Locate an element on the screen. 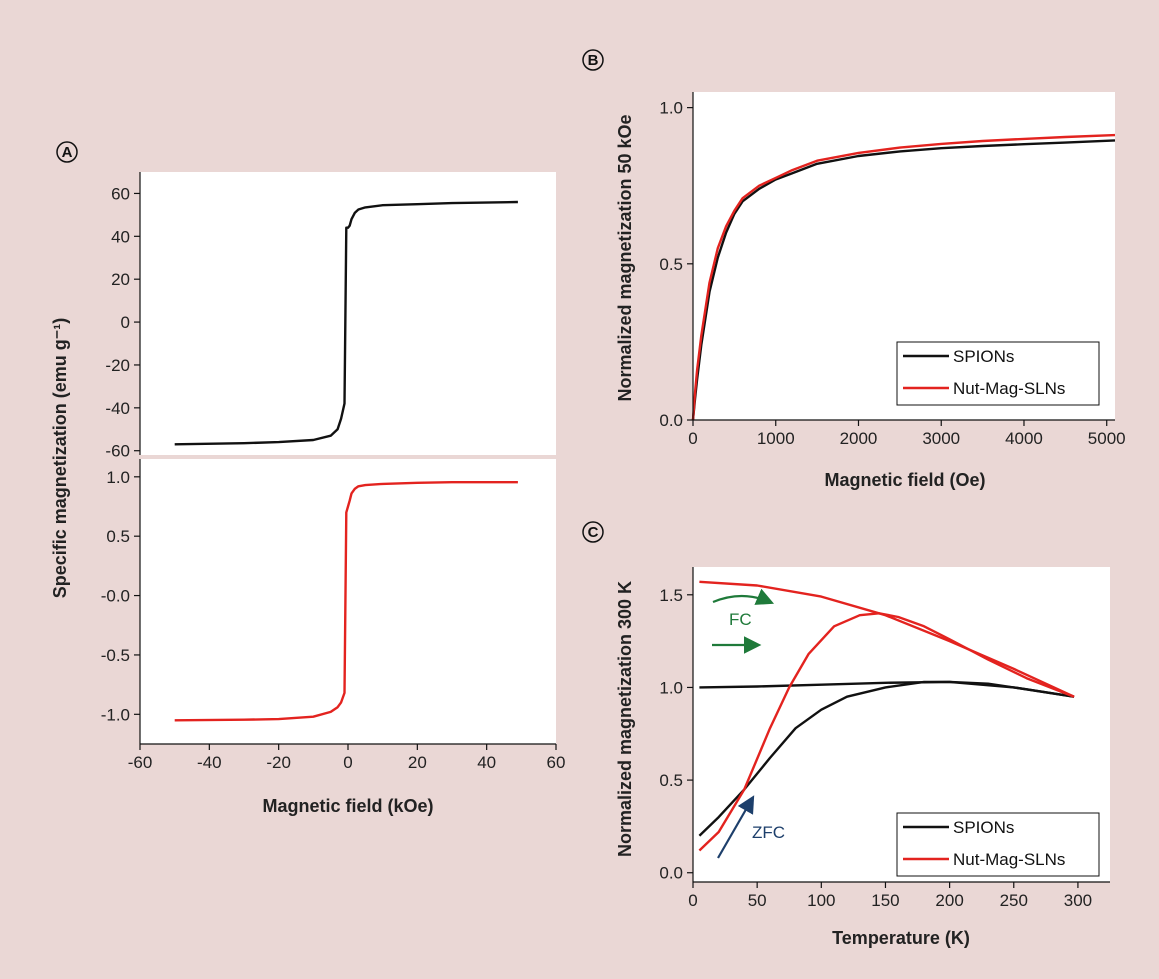  y-tick-label: -0.0 is located at coordinates (115, 596).